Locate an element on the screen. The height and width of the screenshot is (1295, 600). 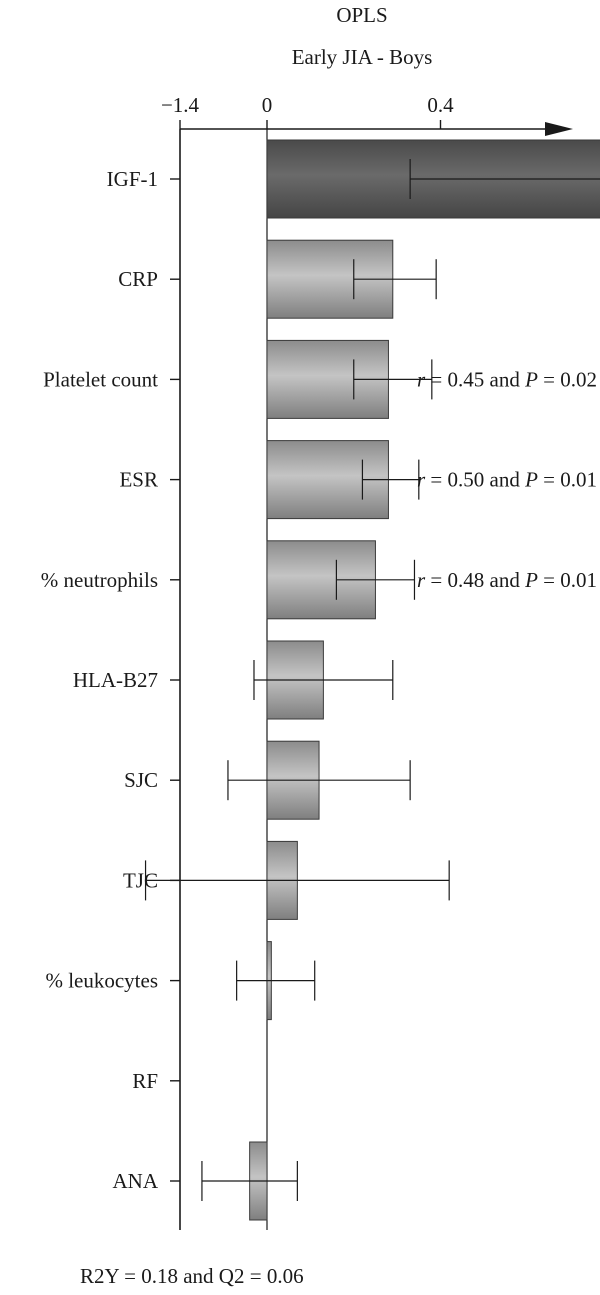
x-tick-label: 0.4 is located at coordinates (440, 105).